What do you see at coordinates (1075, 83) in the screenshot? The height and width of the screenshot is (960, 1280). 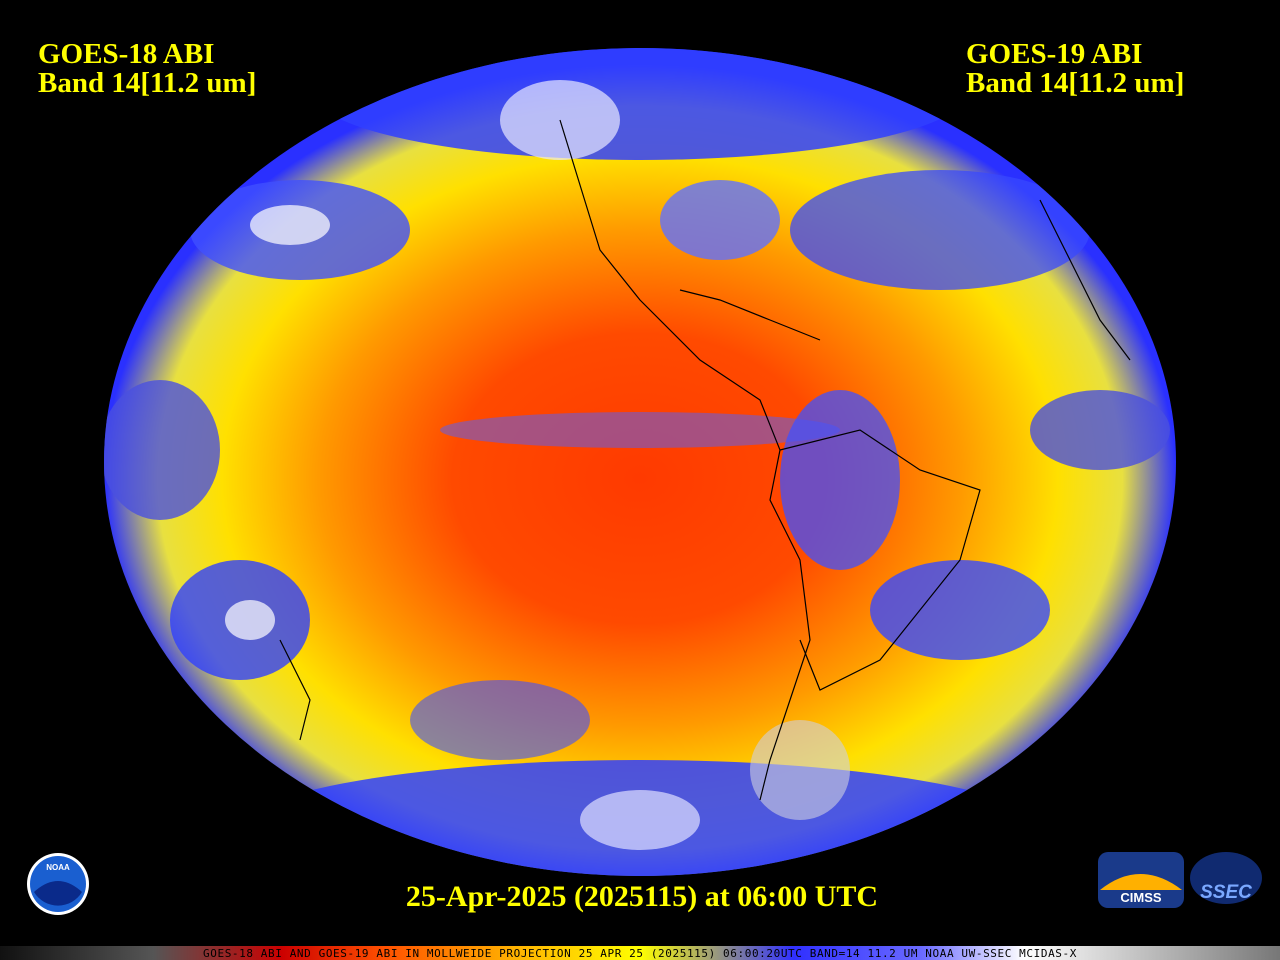 I see `right-band: Band 14[11.2 um]` at bounding box center [1075, 83].